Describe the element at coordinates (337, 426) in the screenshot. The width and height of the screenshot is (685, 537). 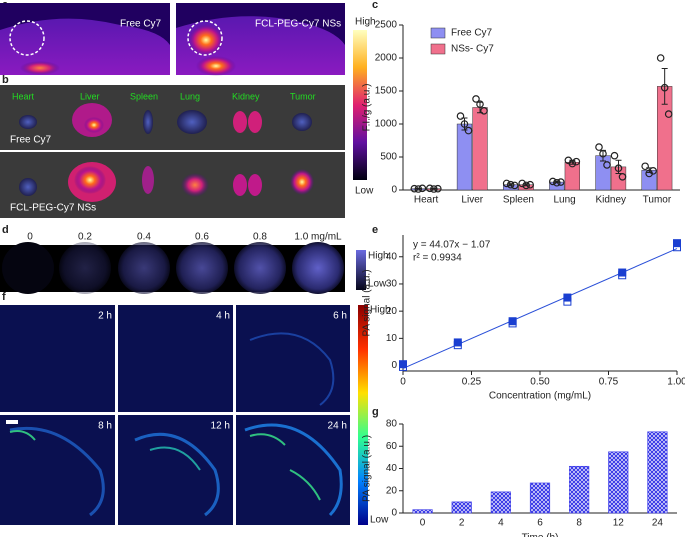
I see `time-label: 24 h` at that location.